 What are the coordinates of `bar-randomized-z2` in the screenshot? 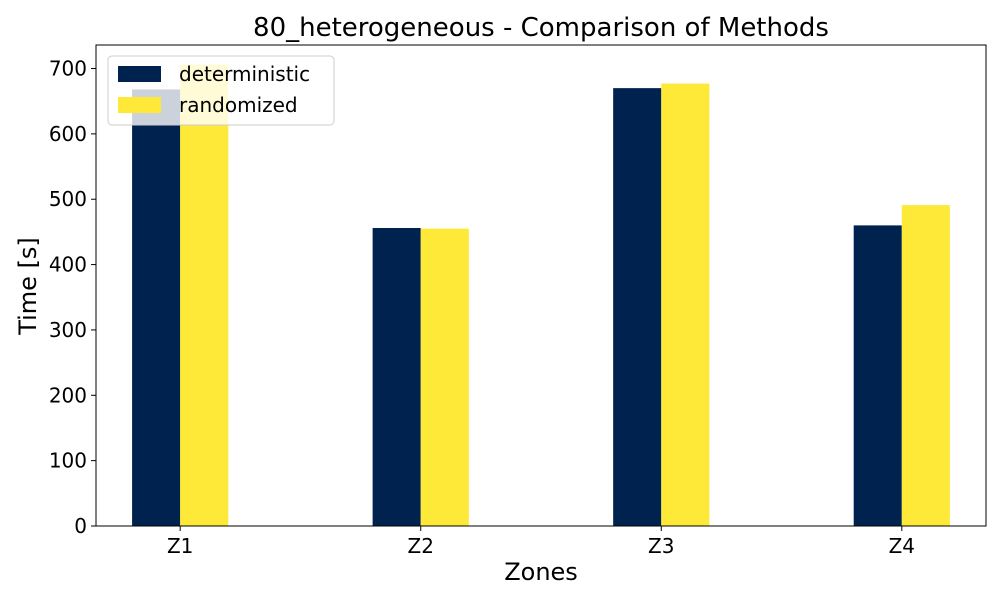 It's located at (444, 377).